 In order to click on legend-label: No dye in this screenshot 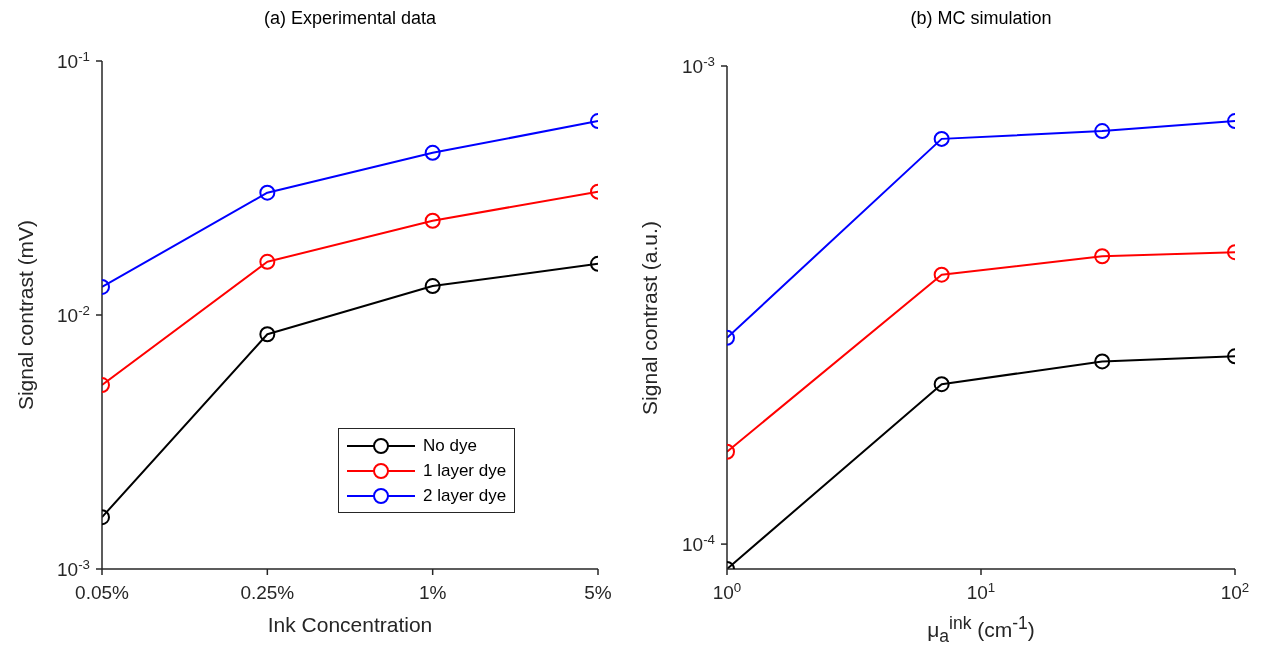, I will do `click(450, 445)`.